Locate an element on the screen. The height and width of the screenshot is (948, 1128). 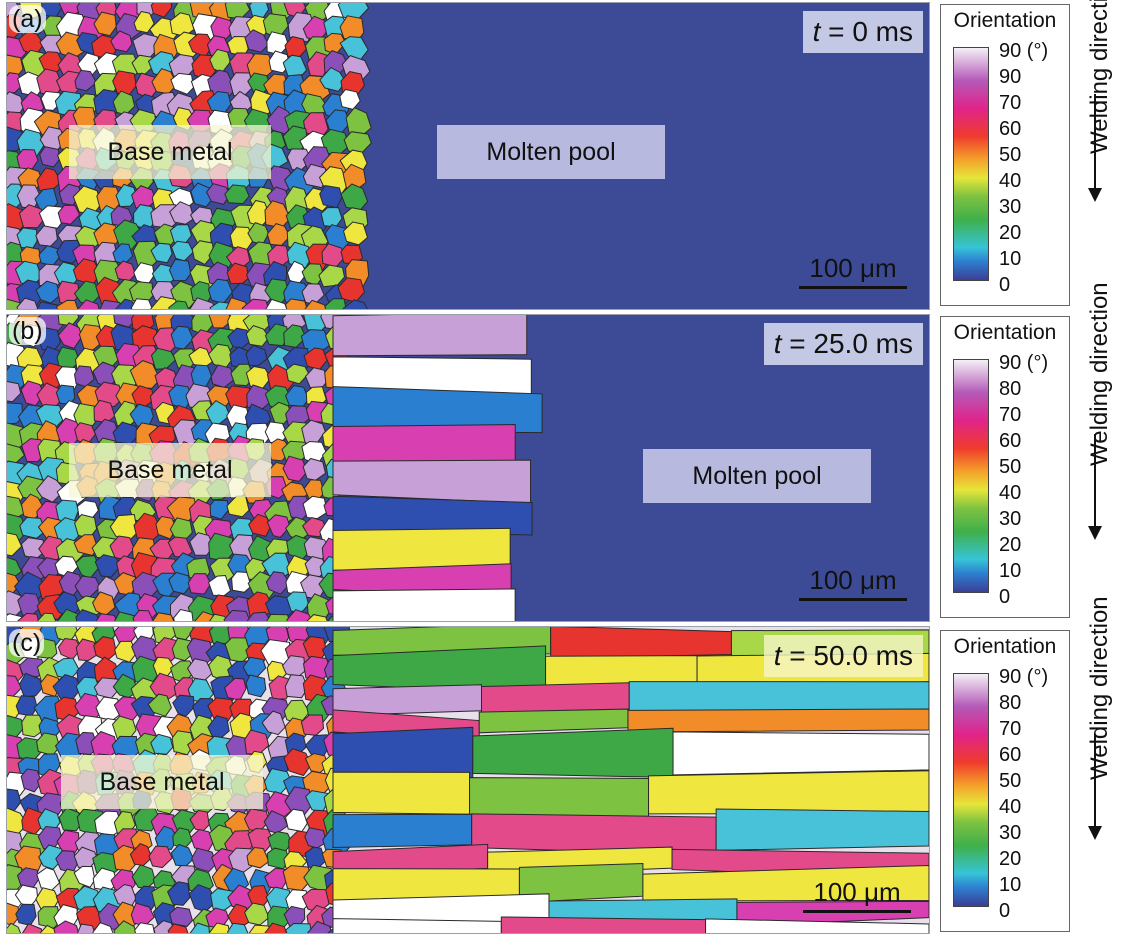
orientation-legend-b: Orientation 90 (°) 80 70 60 50 40 30 20 10 0 is located at coordinates (1005, 467).